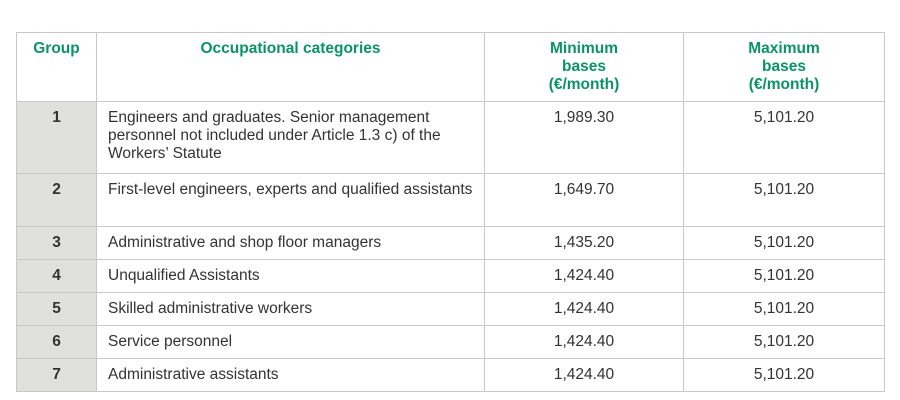 This screenshot has width=900, height=400. What do you see at coordinates (56, 375) in the screenshot?
I see `group-cell: 7` at bounding box center [56, 375].